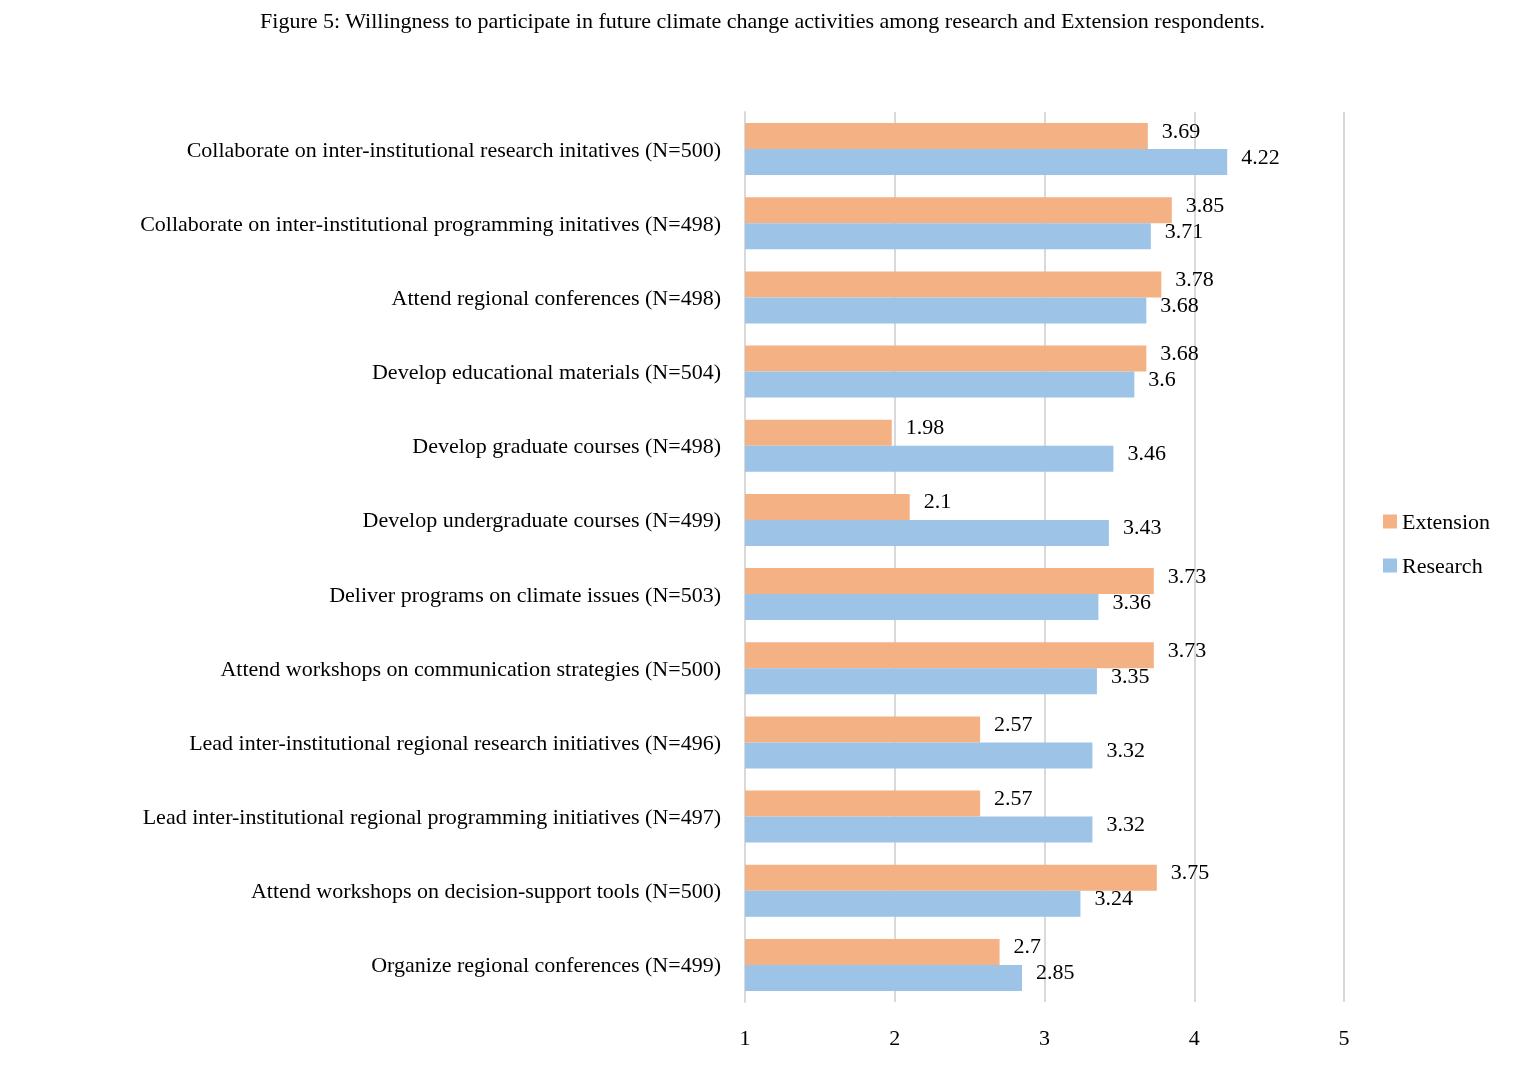 Image resolution: width=1525 pixels, height=1087 pixels. What do you see at coordinates (455, 742) in the screenshot?
I see `y-tick-label: Lead inter-institutional regional research initiatives (N=496)` at bounding box center [455, 742].